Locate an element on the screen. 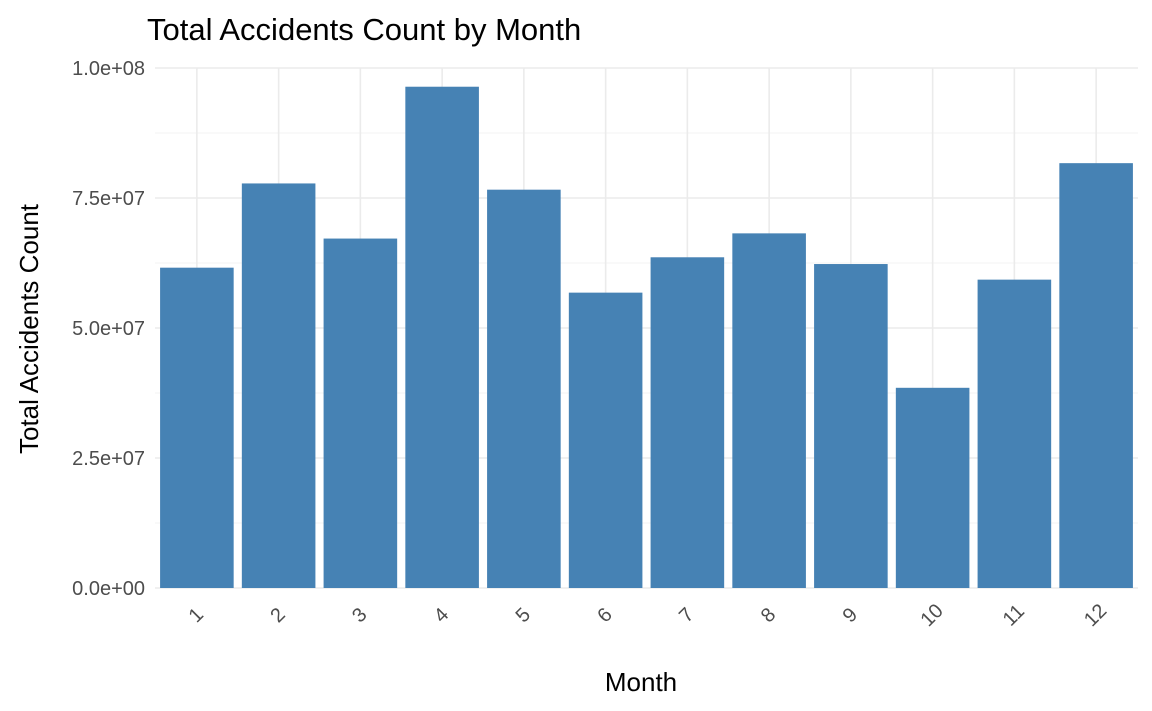 The height and width of the screenshot is (711, 1152). x-tick-label: 11 is located at coordinates (1014, 615).